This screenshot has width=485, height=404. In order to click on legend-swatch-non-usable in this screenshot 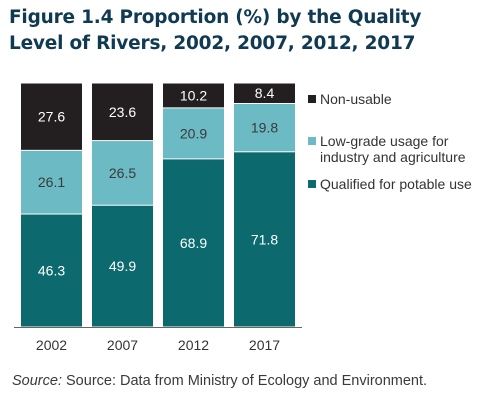, I will do `click(312, 99)`.